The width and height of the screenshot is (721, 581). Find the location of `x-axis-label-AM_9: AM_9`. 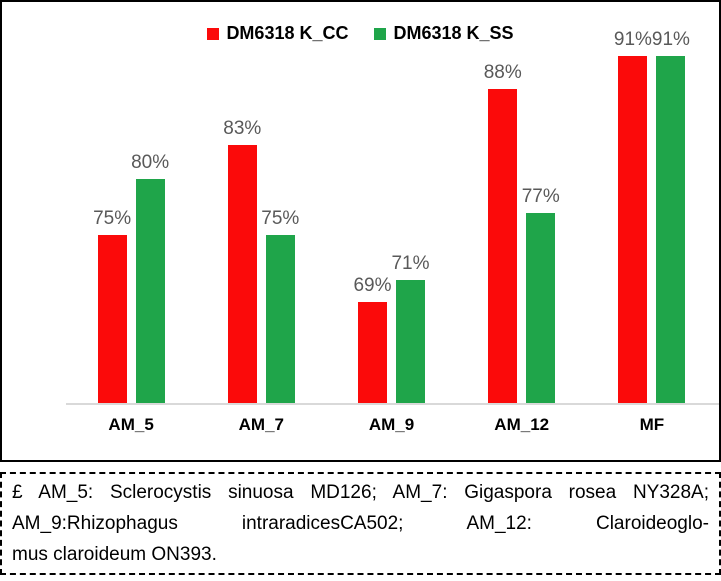

x-axis-label-AM_9: AM_9 is located at coordinates (391, 424).